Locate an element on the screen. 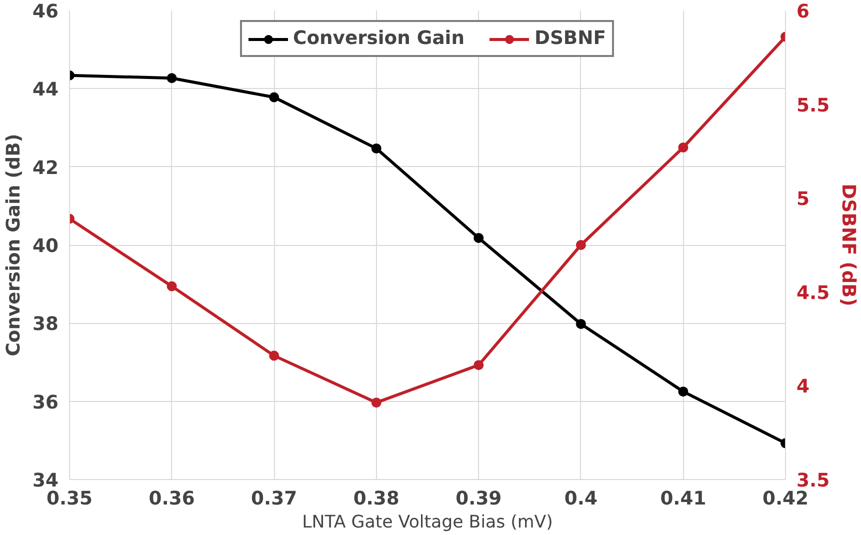  y2-tick-label: 5.5 is located at coordinates (813, 105).